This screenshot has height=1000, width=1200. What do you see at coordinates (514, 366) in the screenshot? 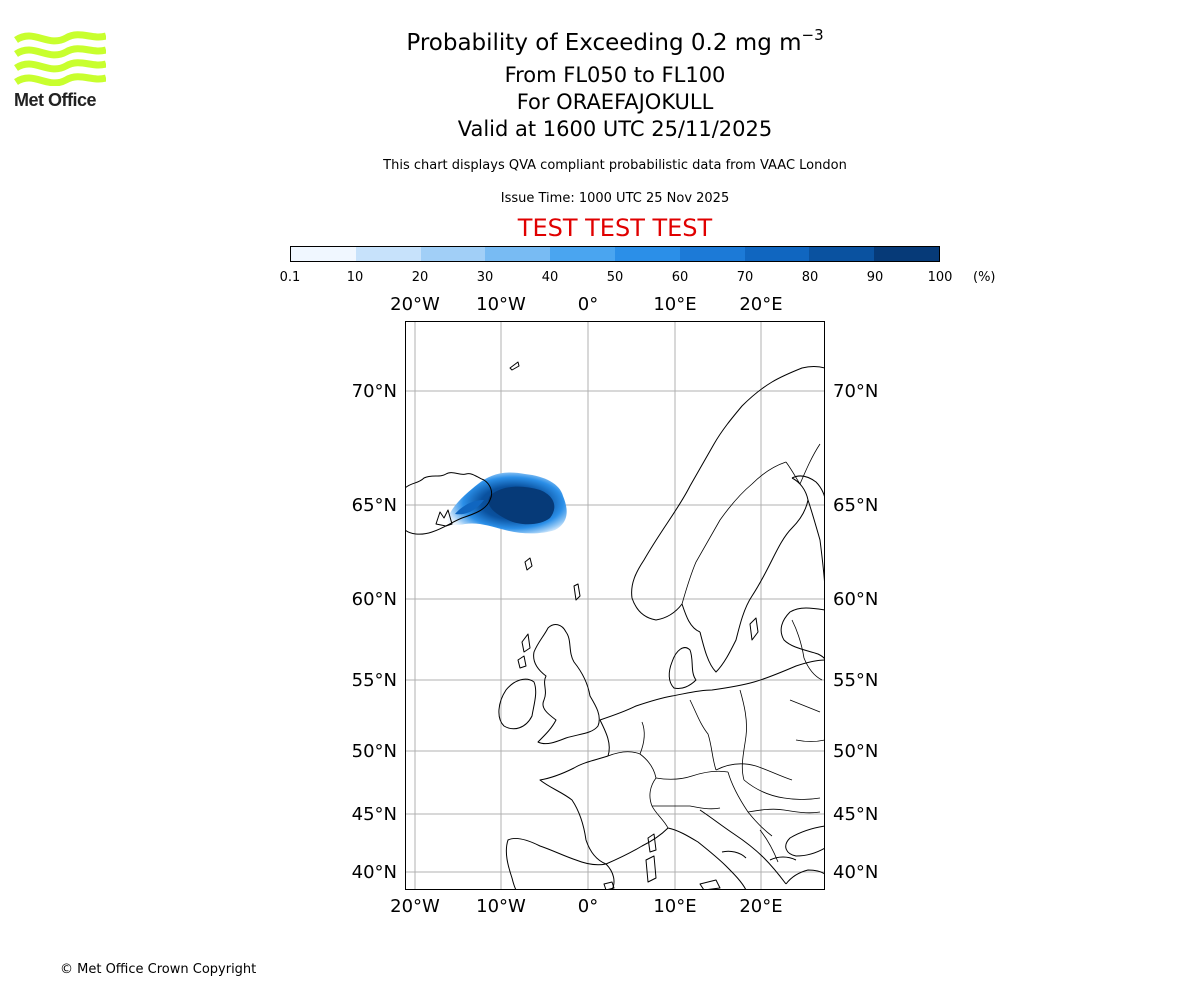
I see `jan-mayen` at bounding box center [514, 366].